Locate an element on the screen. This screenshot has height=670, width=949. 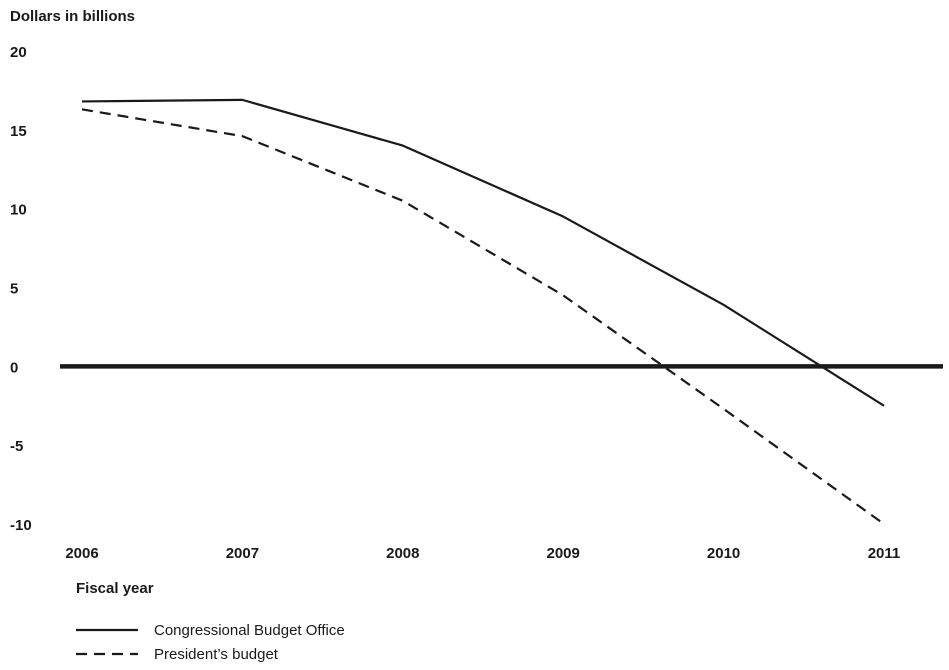
x-tick-label: 2006 is located at coordinates (81, 553).